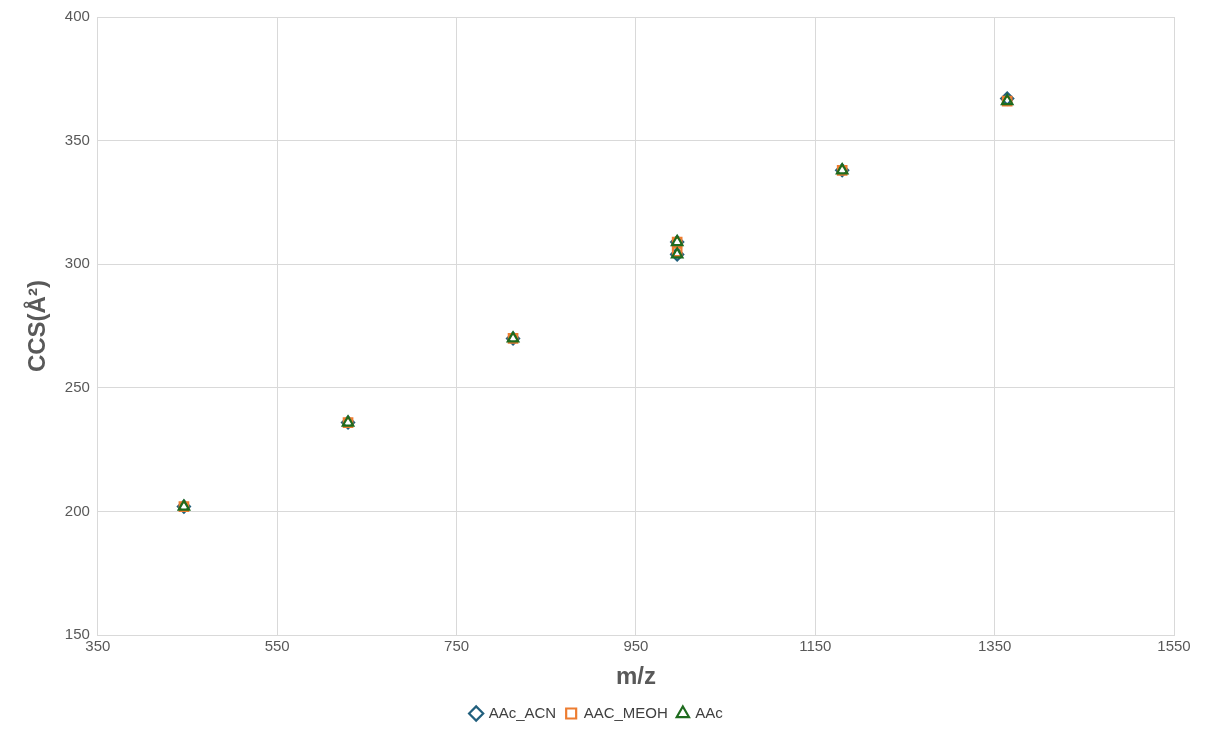 The height and width of the screenshot is (741, 1214). Describe the element at coordinates (77, 139) in the screenshot. I see `y-tick-label: 350` at that location.